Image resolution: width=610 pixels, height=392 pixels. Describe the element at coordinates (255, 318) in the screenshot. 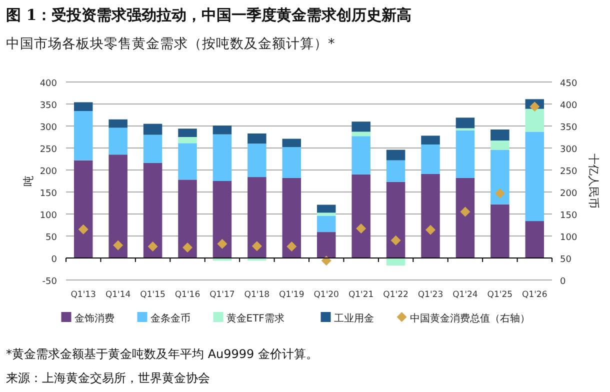

I see `legend-label: 黄金ETF需求` at that location.